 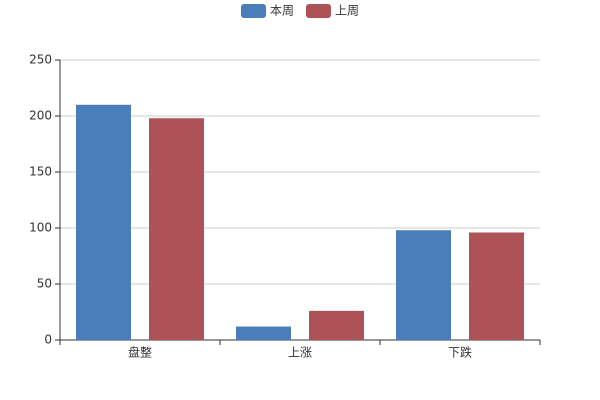 I want to click on legend-label: 本周, so click(x=282, y=11).